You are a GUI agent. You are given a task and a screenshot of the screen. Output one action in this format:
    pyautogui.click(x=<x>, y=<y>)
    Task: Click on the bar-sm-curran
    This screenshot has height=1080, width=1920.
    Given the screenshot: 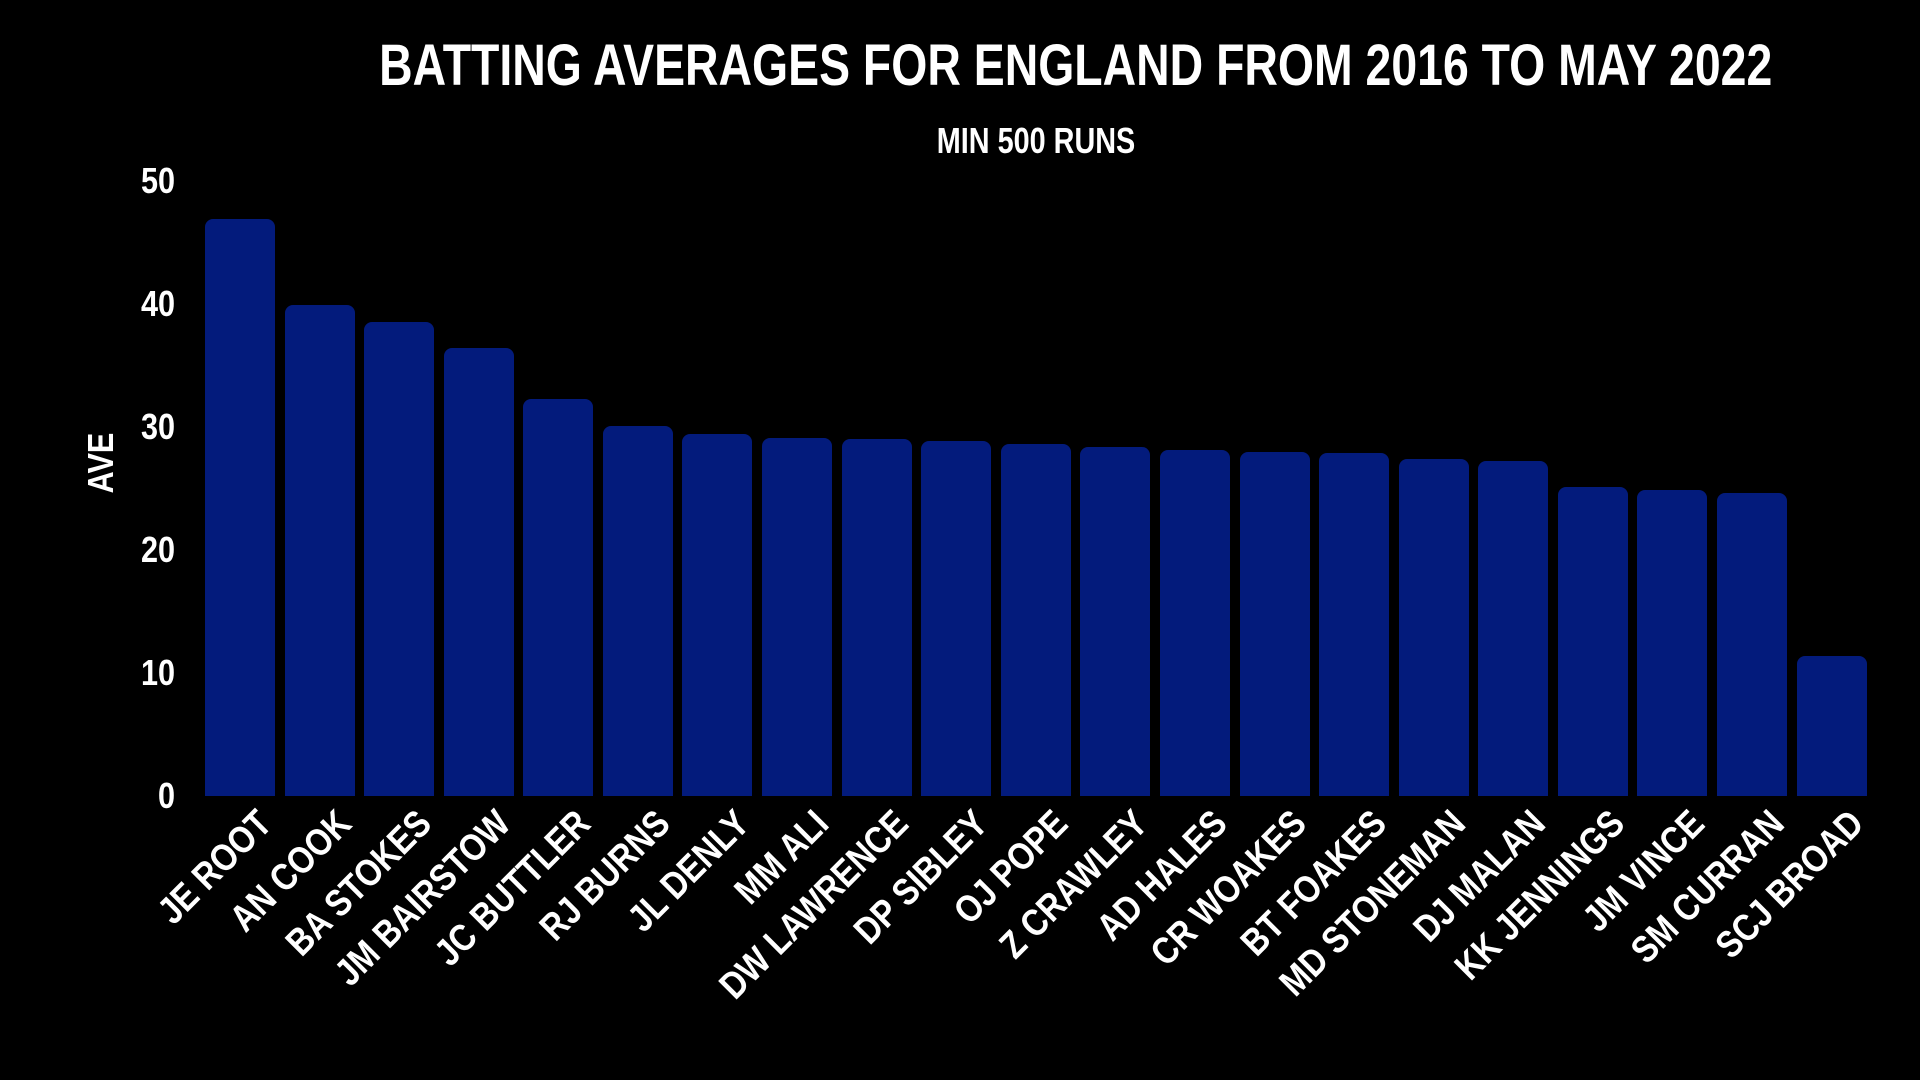 What is the action you would take?
    pyautogui.click(x=1752, y=644)
    